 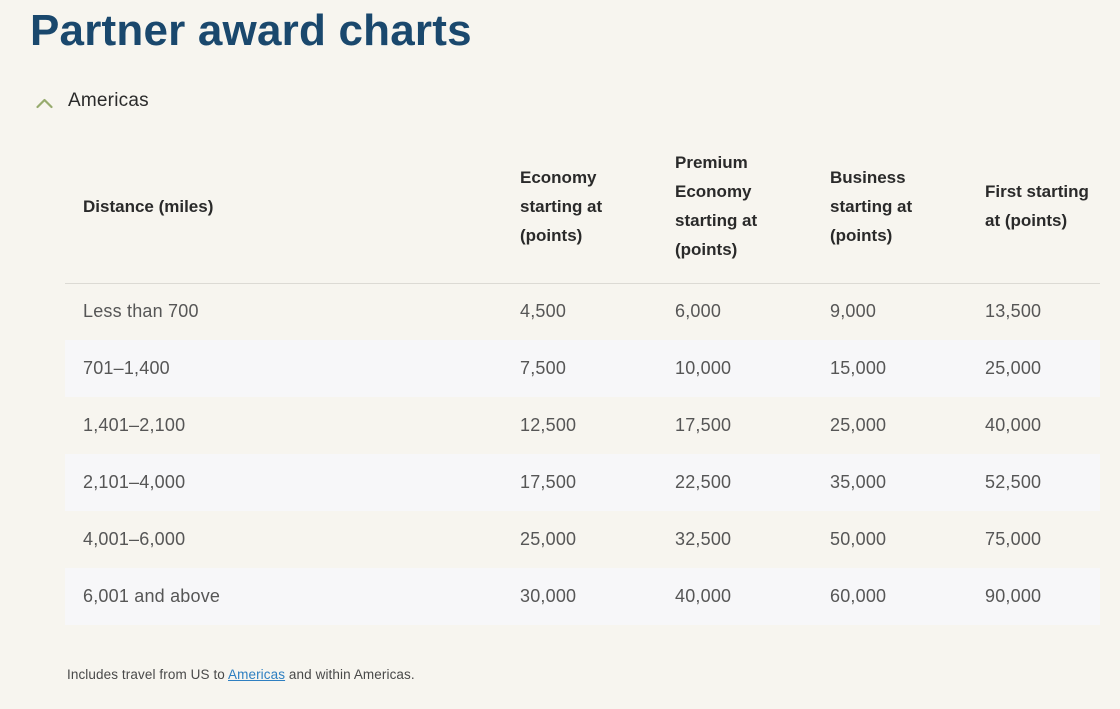 I want to click on cell-economy: 4,500, so click(x=543, y=311).